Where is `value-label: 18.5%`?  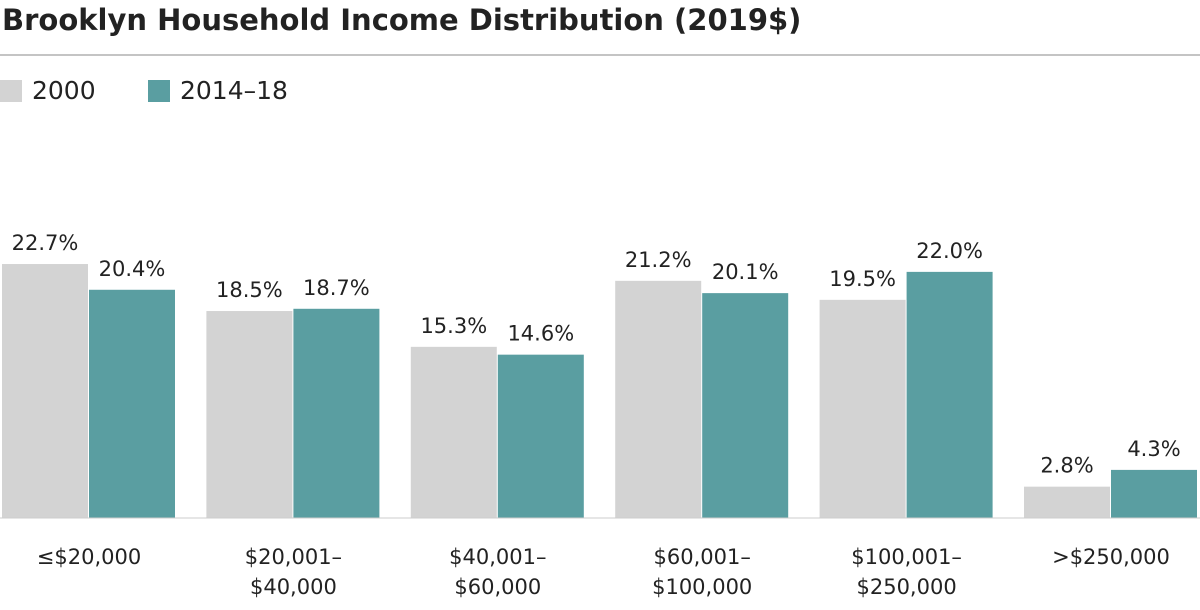
value-label: 18.5% is located at coordinates (249, 290).